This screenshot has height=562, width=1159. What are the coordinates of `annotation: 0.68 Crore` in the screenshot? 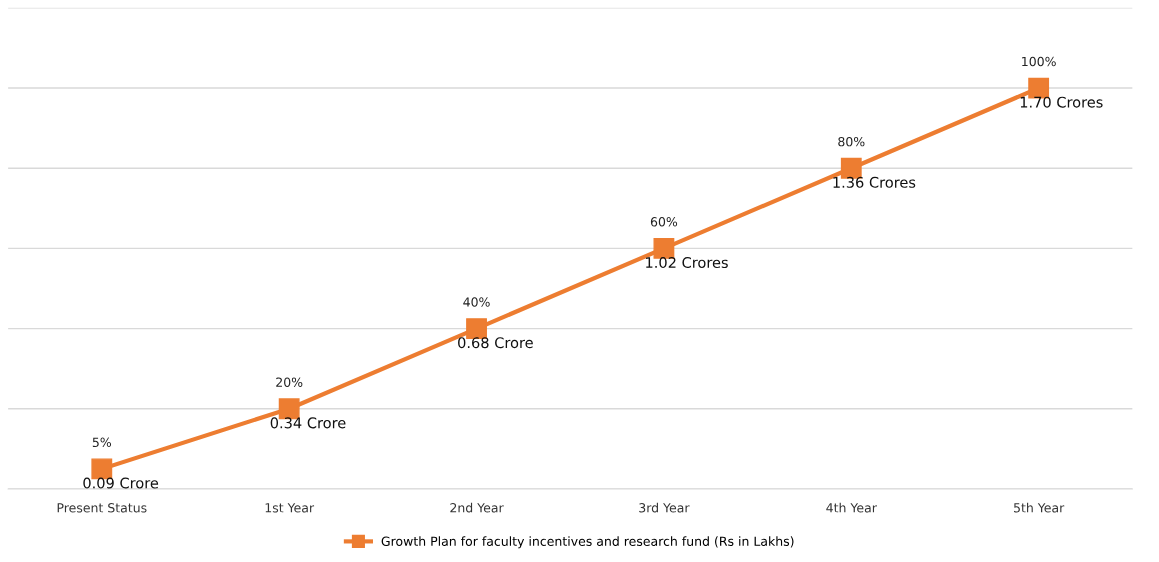 It's located at (495, 343).